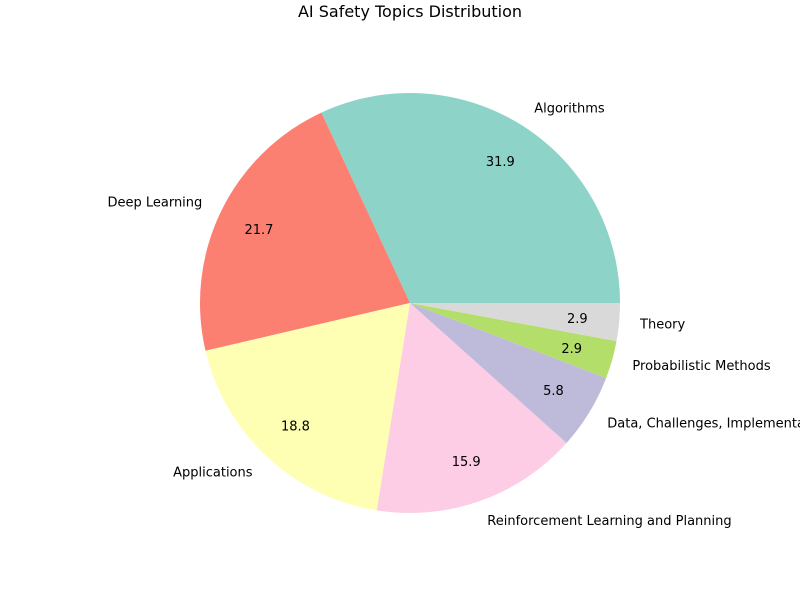 This screenshot has width=800, height=600. What do you see at coordinates (500, 162) in the screenshot?
I see `slice-value-0: 31.9` at bounding box center [500, 162].